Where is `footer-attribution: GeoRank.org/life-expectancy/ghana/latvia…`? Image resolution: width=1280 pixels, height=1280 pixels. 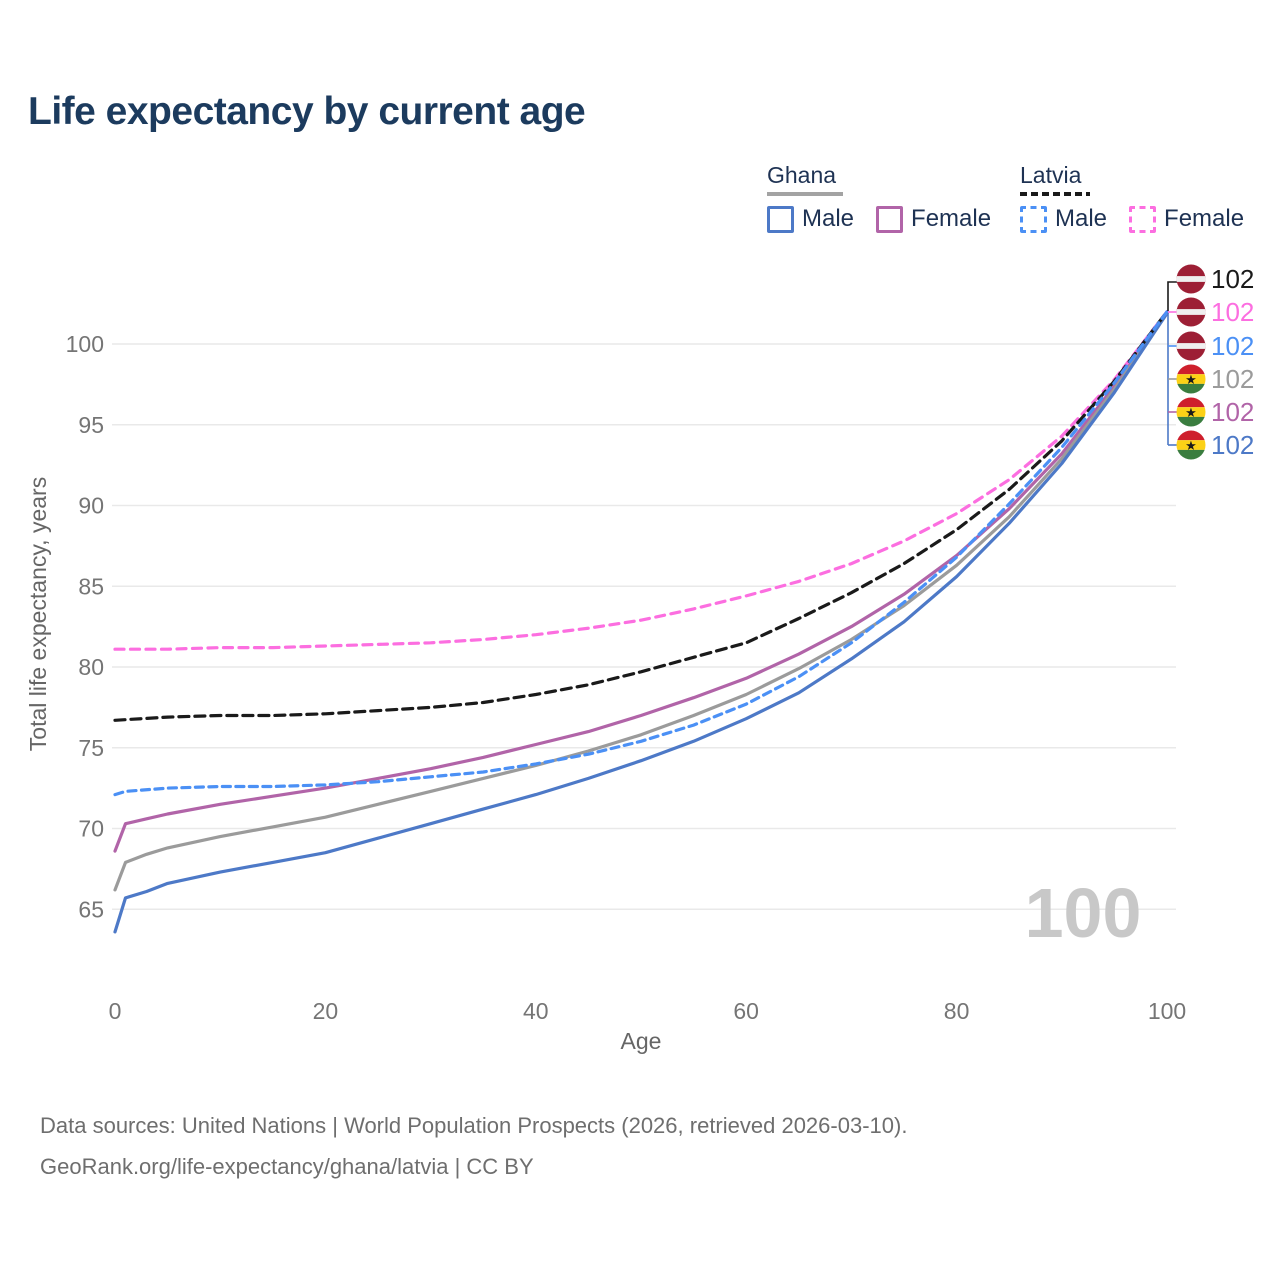 footer-attribution: GeoRank.org/life-expectancy/ghana/latvia… is located at coordinates (287, 1166).